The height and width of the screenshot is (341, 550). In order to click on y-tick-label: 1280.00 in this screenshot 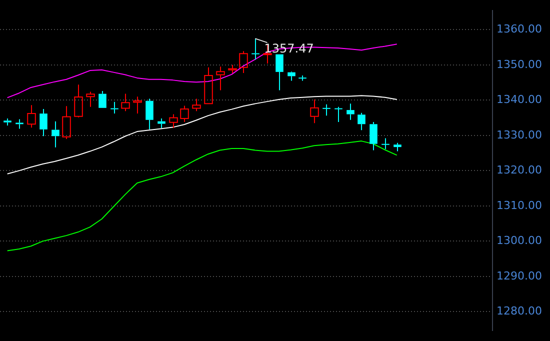, I will do `click(519, 311)`.